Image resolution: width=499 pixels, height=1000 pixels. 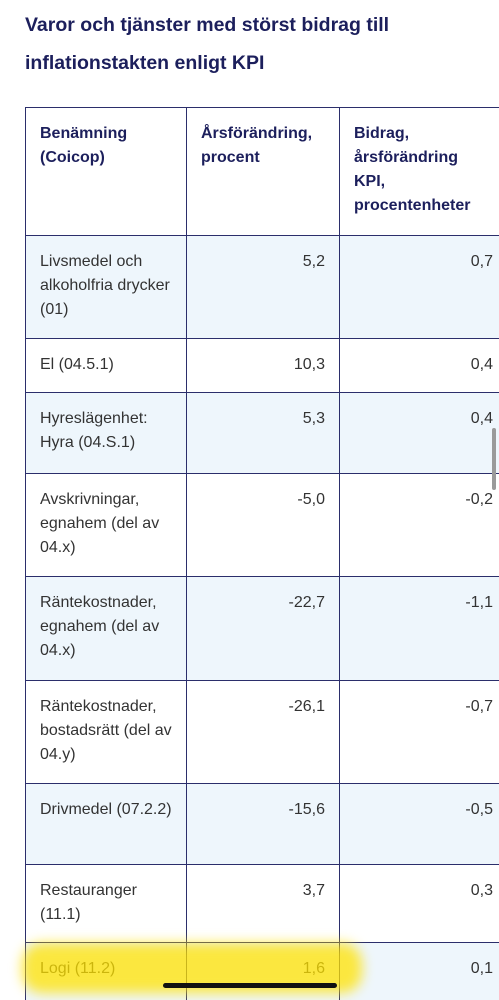 What do you see at coordinates (106, 365) in the screenshot?
I see `item-name: El (04.5.1)` at bounding box center [106, 365].